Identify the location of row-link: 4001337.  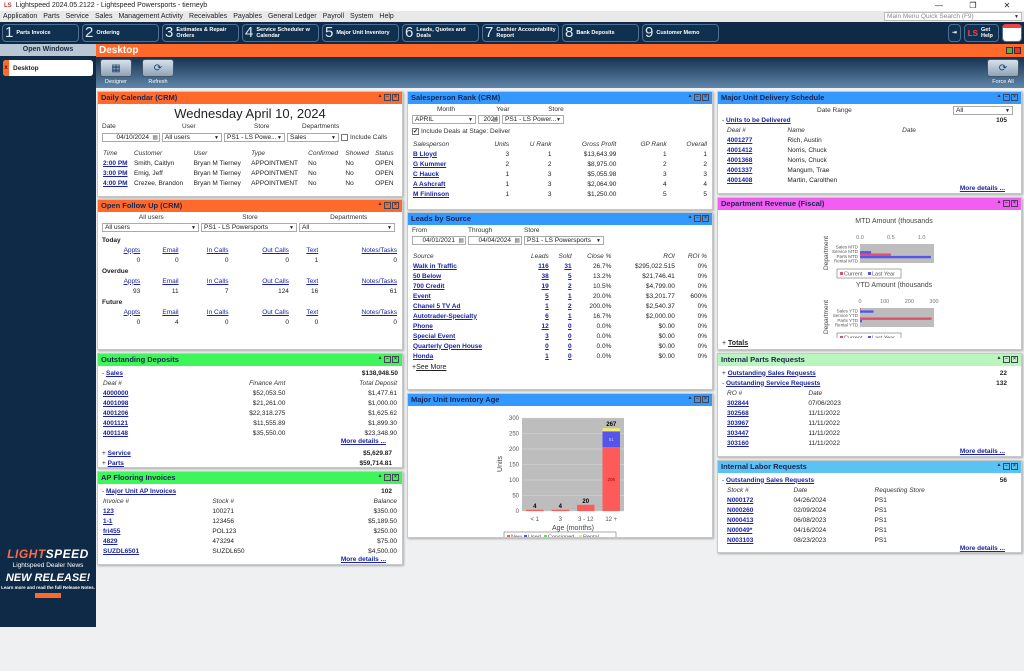
(740, 170).